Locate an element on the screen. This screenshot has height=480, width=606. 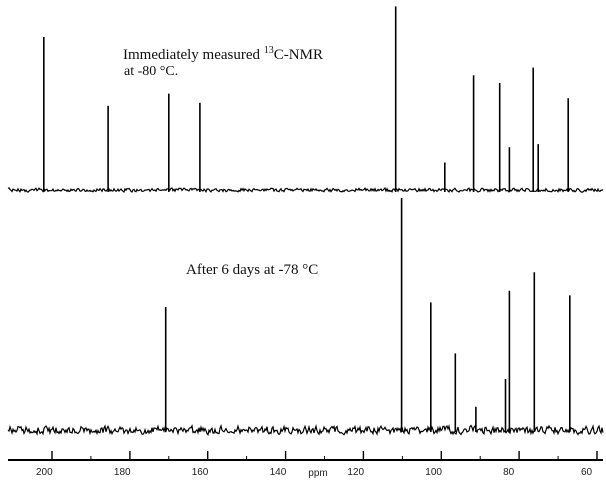
annotation-top-line2: at -80 °C. is located at coordinates (151, 71).